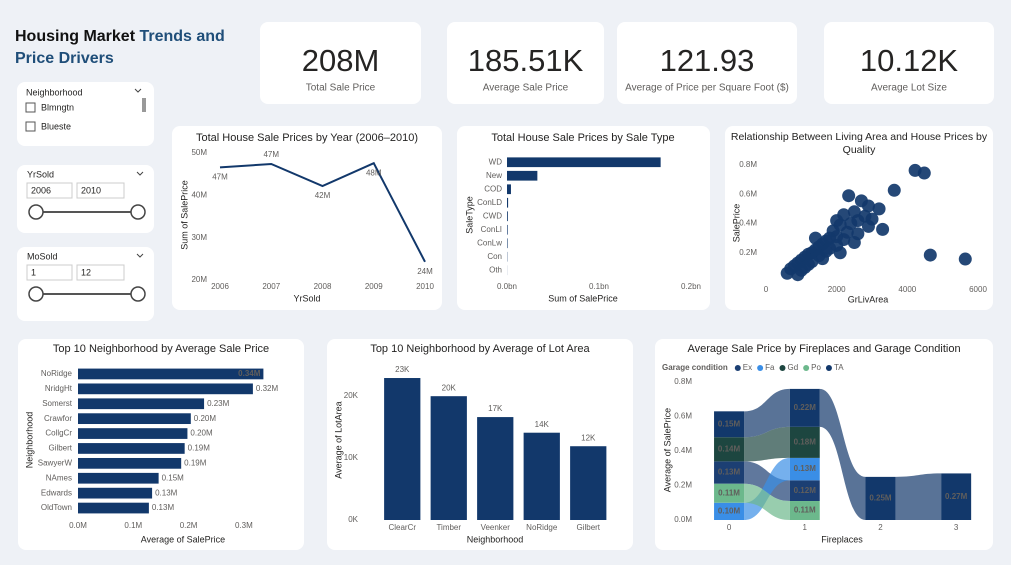  I want to click on category-label: NridgHt, so click(59, 388).